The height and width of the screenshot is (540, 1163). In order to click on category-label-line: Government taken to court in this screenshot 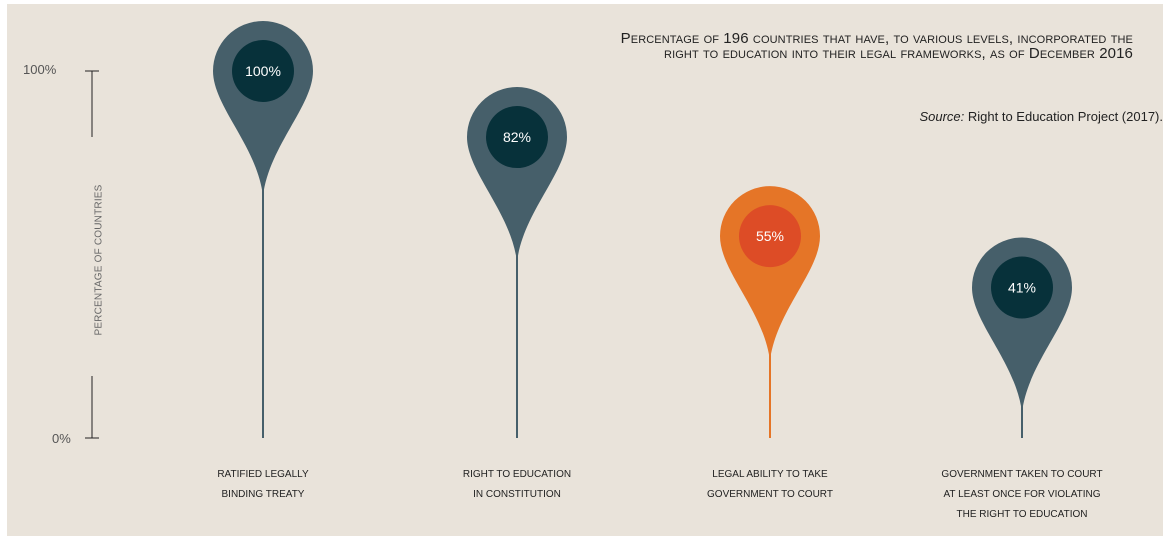, I will do `click(1022, 474)`.